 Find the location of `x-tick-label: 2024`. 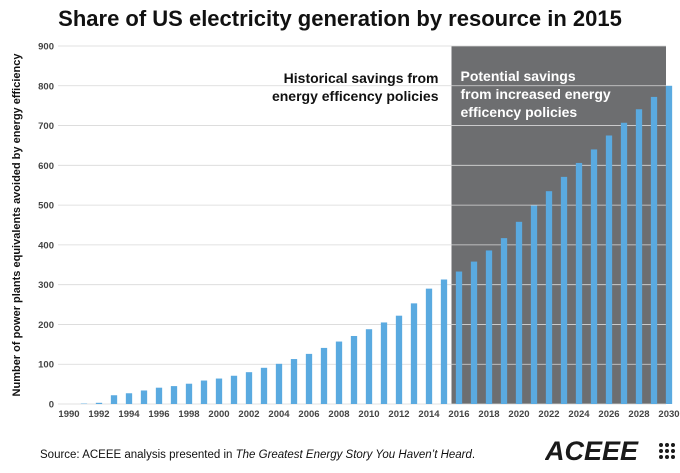

x-tick-label: 2024 is located at coordinates (579, 414).